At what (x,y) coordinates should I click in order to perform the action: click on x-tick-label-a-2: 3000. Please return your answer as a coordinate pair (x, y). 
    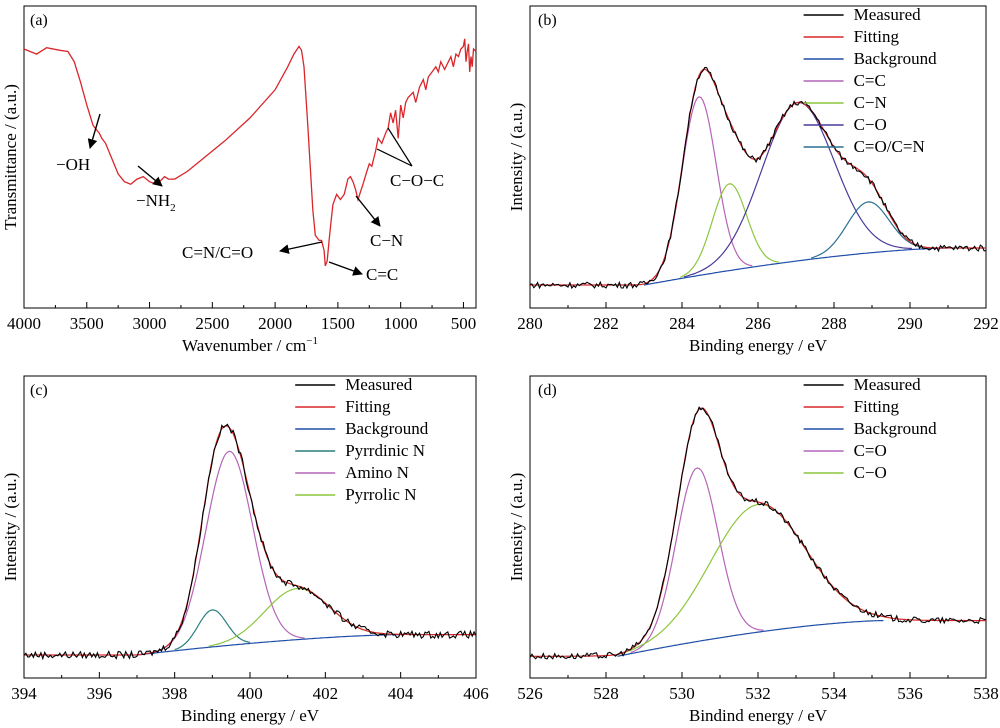
    Looking at the image, I should click on (150, 323).